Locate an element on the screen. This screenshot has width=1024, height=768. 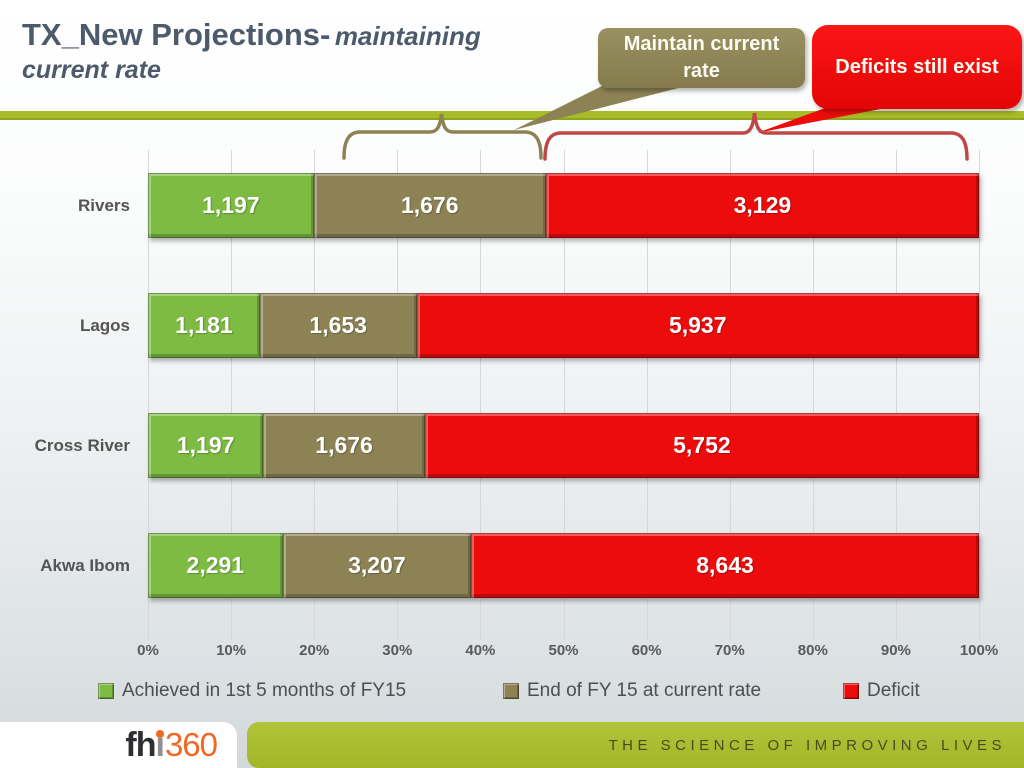
x-tick-label: 40% is located at coordinates (480, 650).